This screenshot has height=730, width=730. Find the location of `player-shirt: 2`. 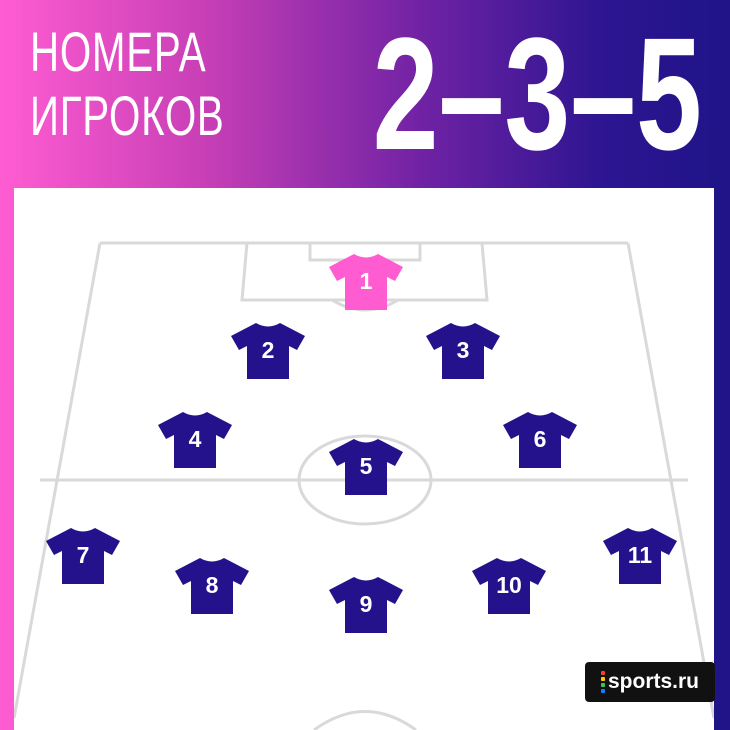

player-shirt: 2 is located at coordinates (268, 351).